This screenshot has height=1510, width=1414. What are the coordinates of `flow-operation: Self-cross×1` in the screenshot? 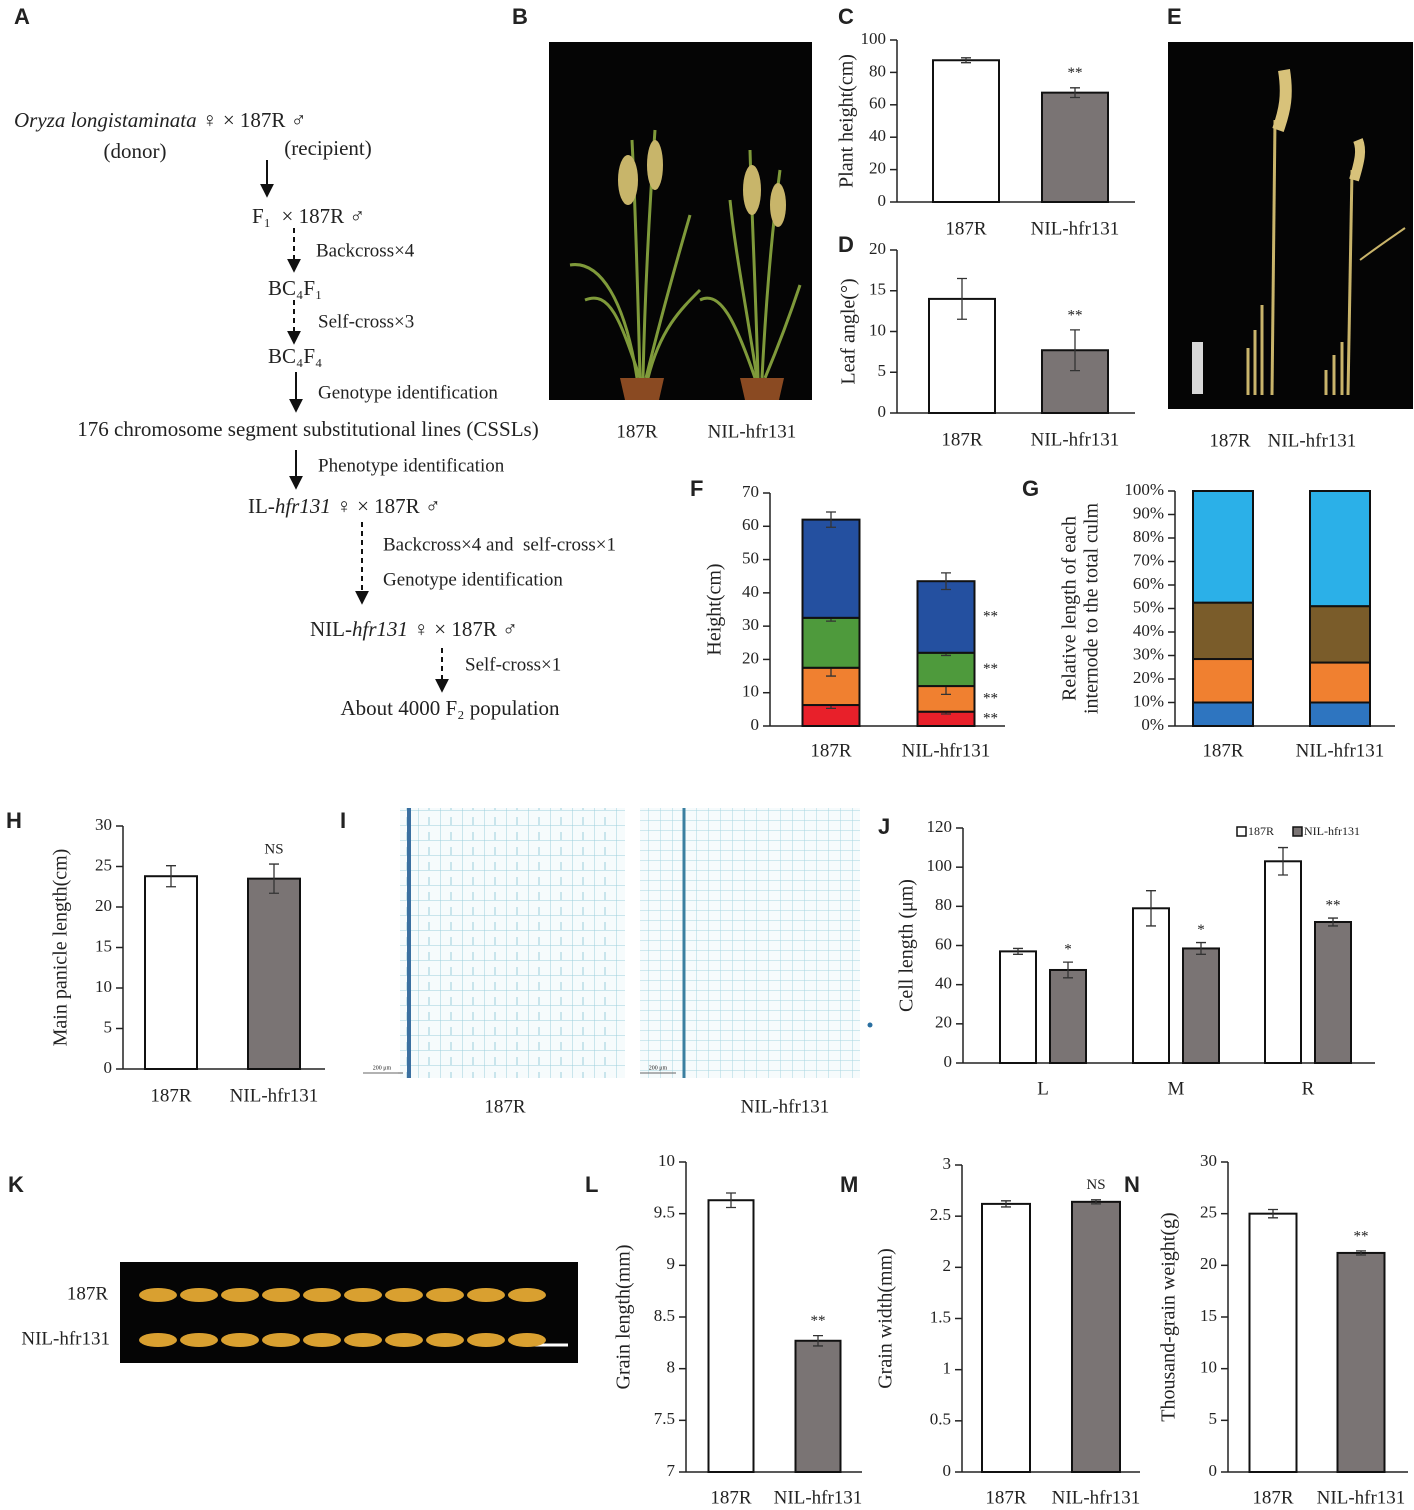 It's located at (513, 664).